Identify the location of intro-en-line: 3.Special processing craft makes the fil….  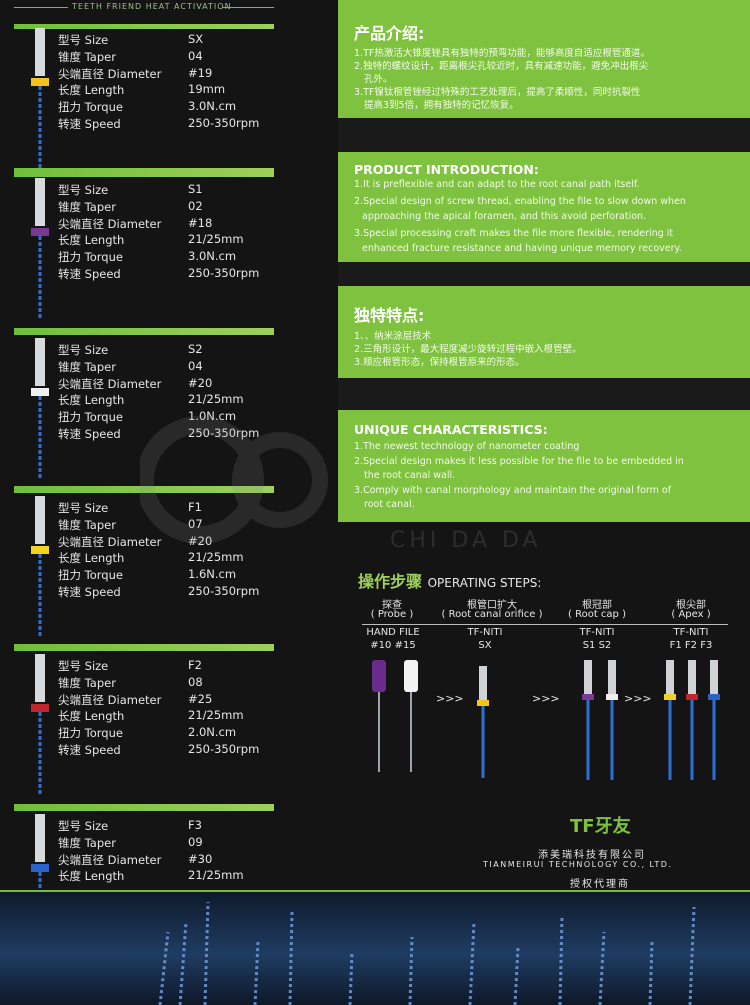
(514, 233).